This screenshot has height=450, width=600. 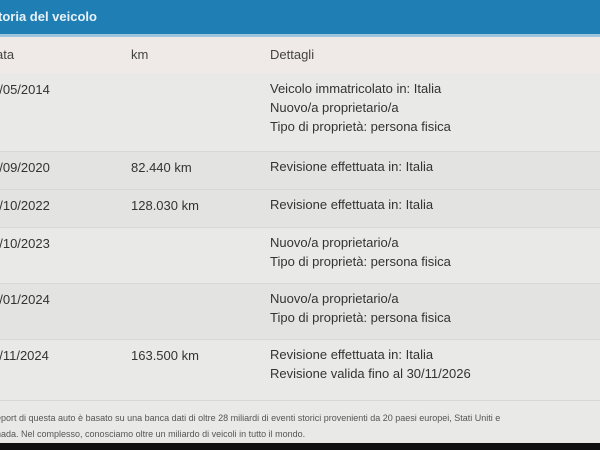 What do you see at coordinates (7, 54) in the screenshot?
I see `column-date: ata` at bounding box center [7, 54].